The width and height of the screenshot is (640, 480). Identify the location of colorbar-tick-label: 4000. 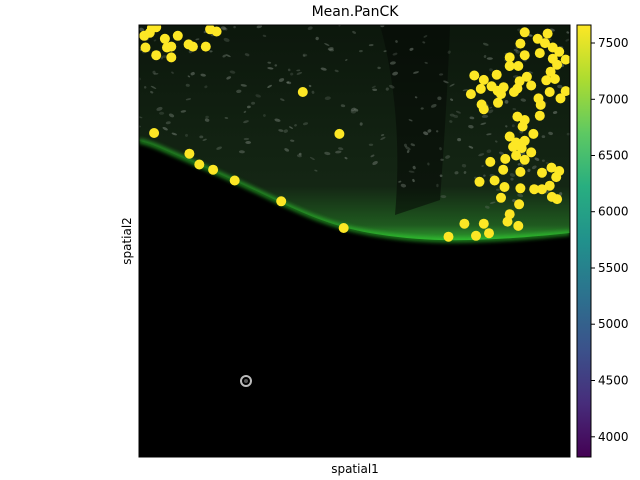
(613, 437).